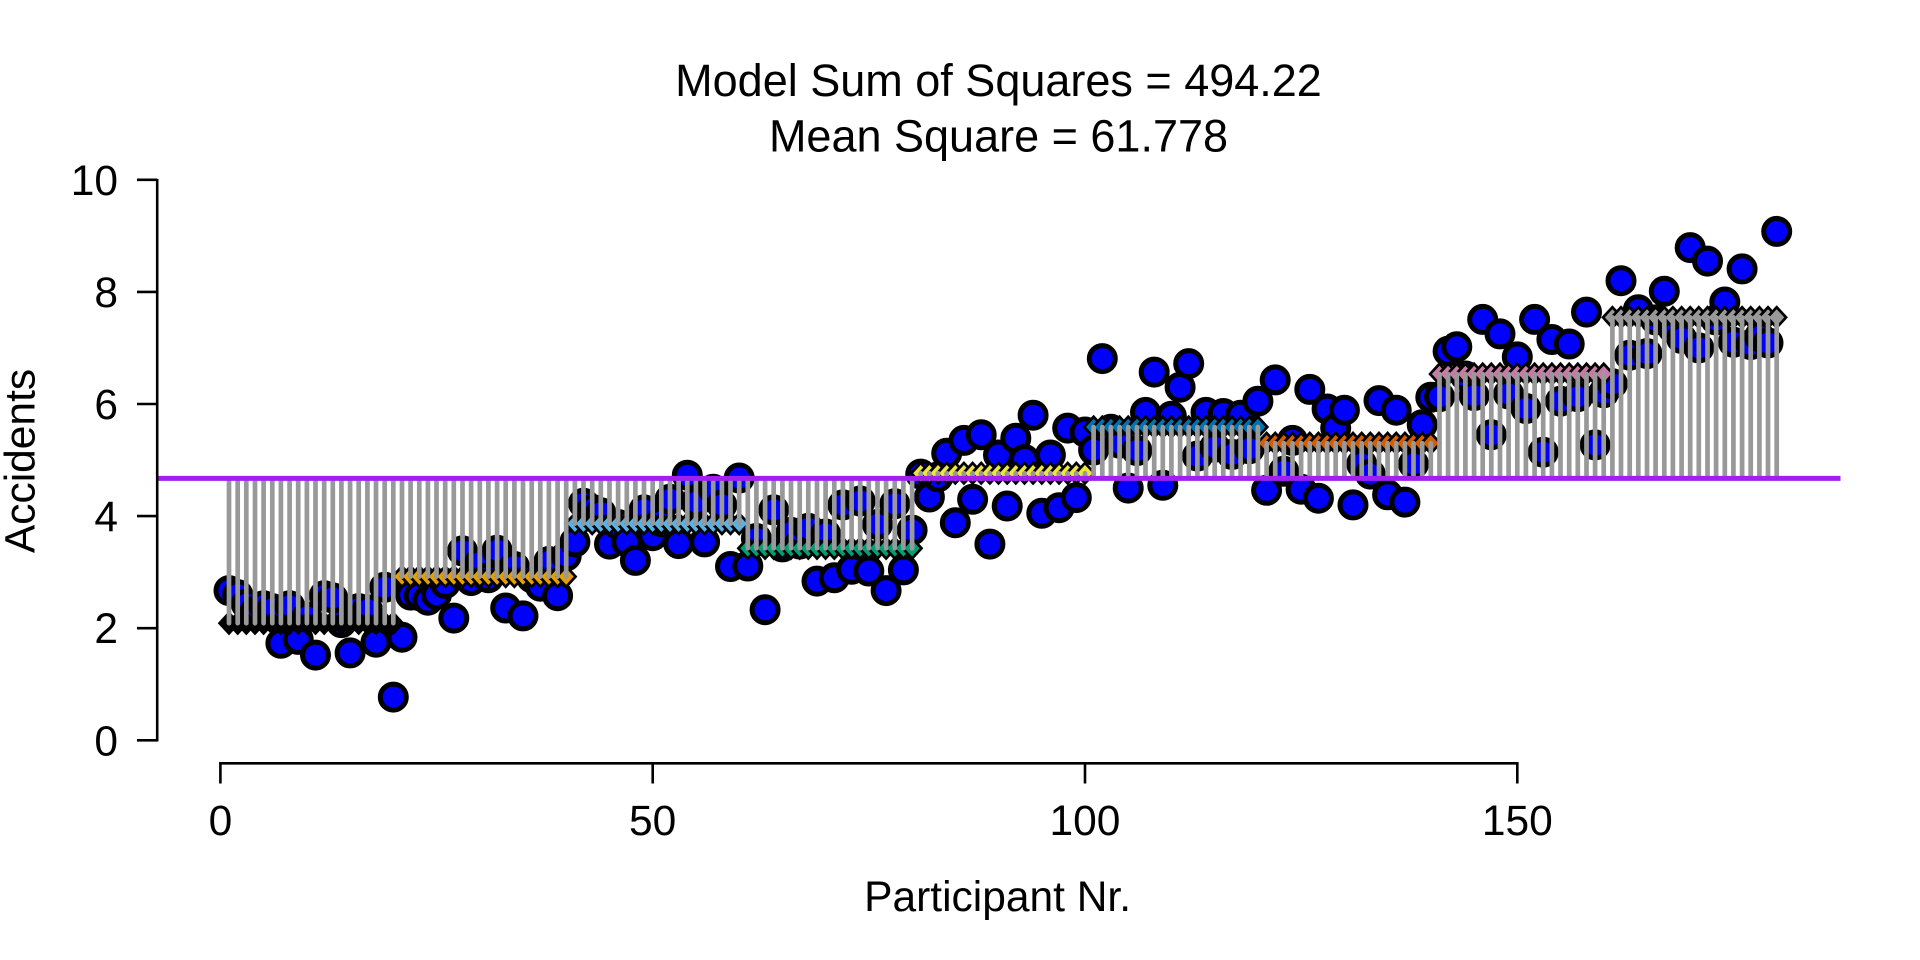  Describe the element at coordinates (1517, 821) in the screenshot. I see `svg-text: 150` at that location.